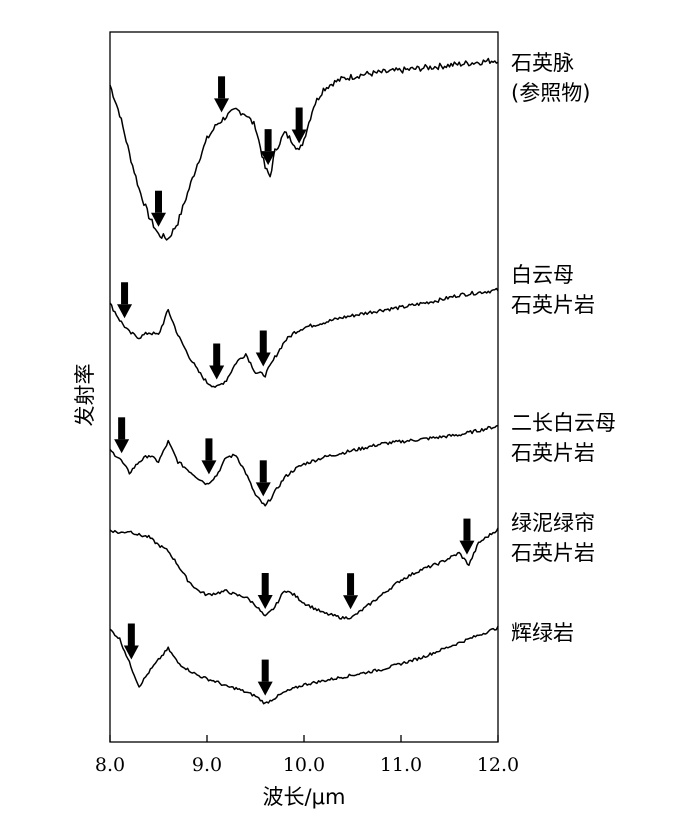 This screenshot has width=700, height=822. I want to click on x-tick-label: 9.0, so click(207, 765).